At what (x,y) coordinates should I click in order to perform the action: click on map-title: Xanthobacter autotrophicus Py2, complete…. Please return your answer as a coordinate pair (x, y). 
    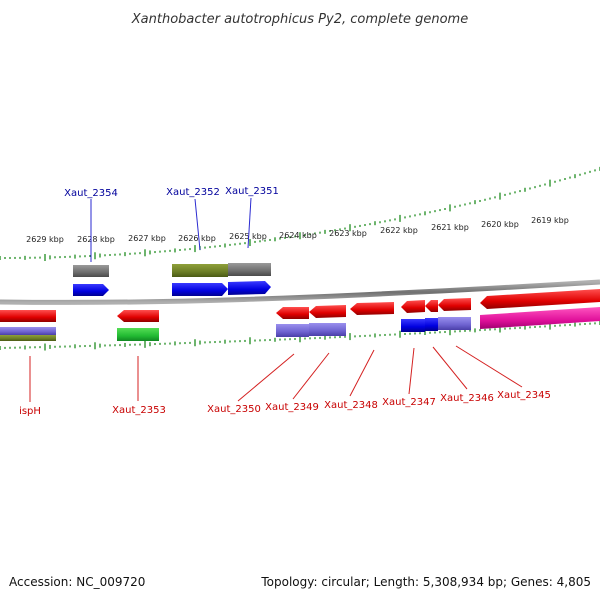
    Looking at the image, I should click on (299, 19).